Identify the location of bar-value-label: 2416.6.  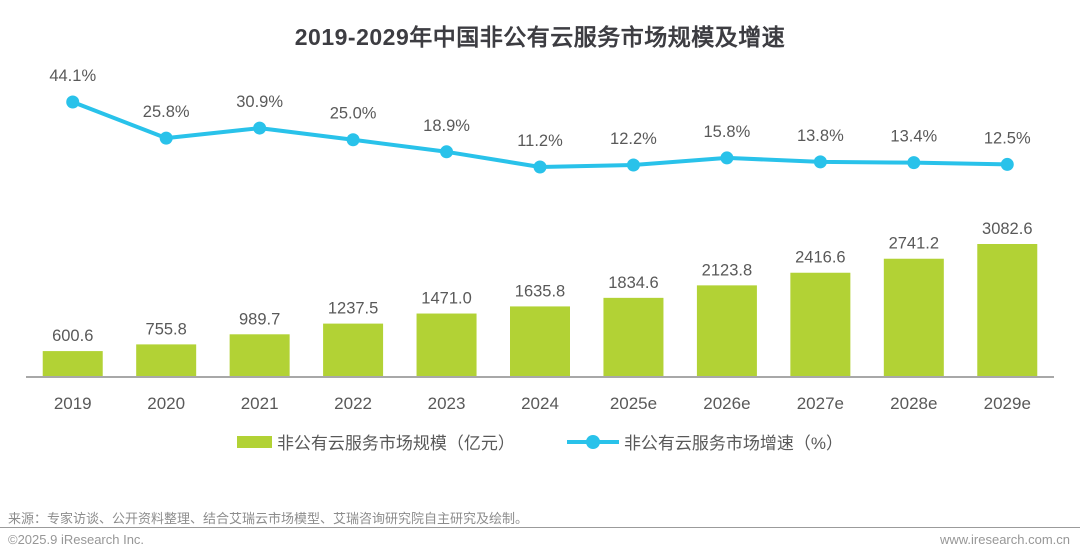
(820, 258).